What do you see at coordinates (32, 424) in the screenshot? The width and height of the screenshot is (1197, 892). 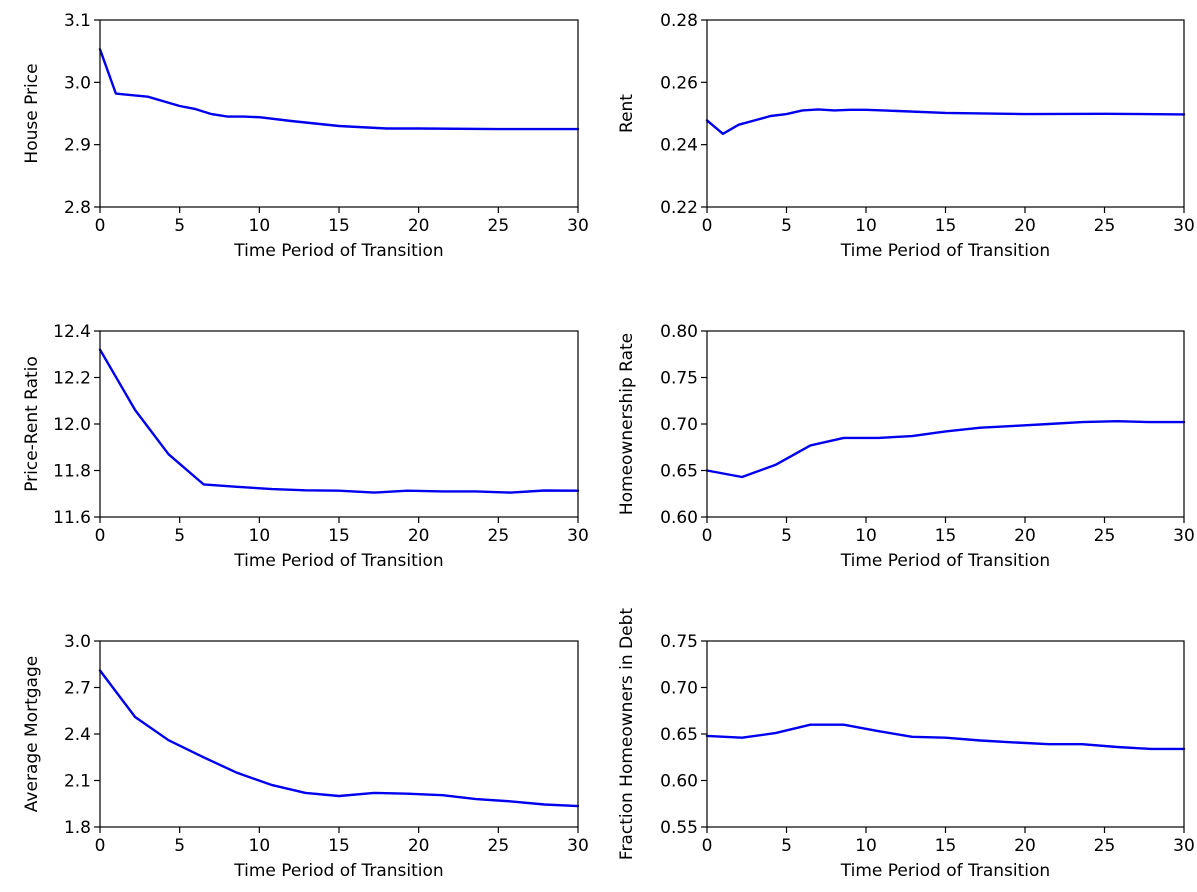 I see `y-axis-label: Price-Rent Ratio` at bounding box center [32, 424].